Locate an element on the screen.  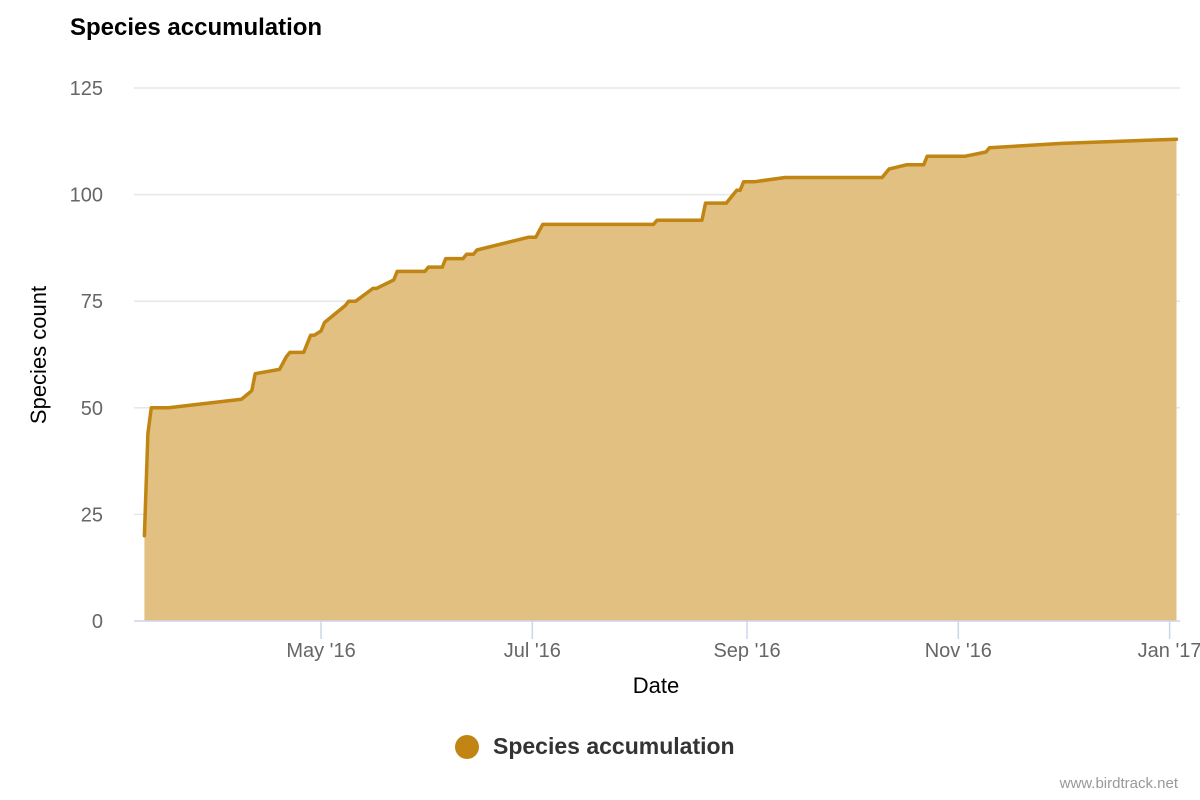
legend-marker-icon is located at coordinates (467, 746).